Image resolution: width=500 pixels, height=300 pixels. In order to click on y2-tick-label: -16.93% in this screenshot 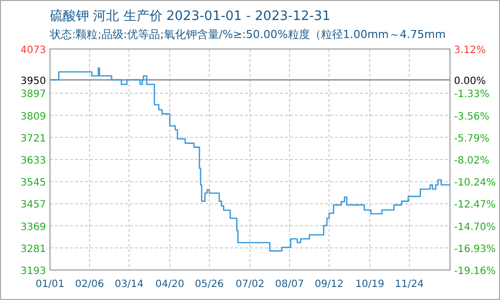, I will do `click(475, 249)`.